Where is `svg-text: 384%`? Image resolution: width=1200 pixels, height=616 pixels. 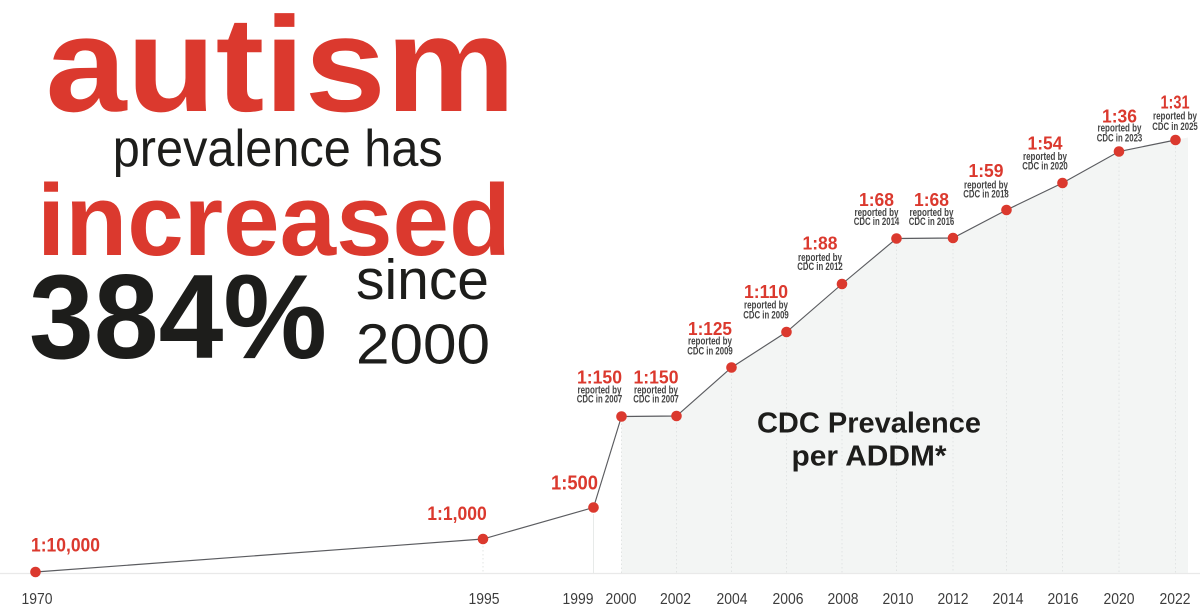 svg-text: 384% is located at coordinates (178, 317).